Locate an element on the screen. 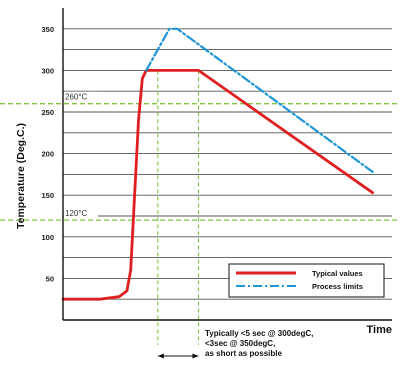 The image size is (400, 373). y-tick-label: 100 is located at coordinates (47, 237).